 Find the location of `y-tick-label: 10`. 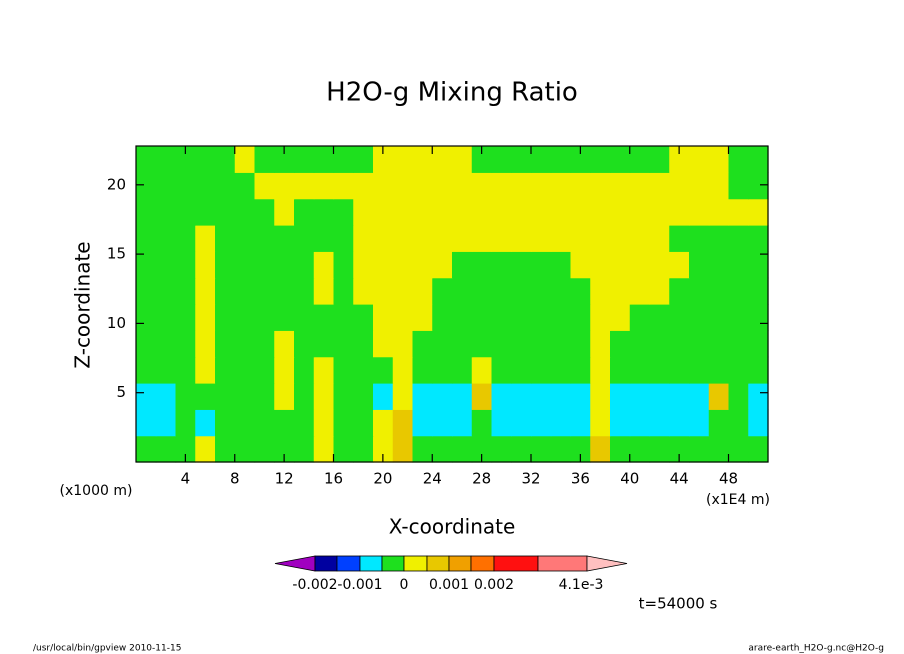

y-tick-label: 10 is located at coordinates (116, 323).